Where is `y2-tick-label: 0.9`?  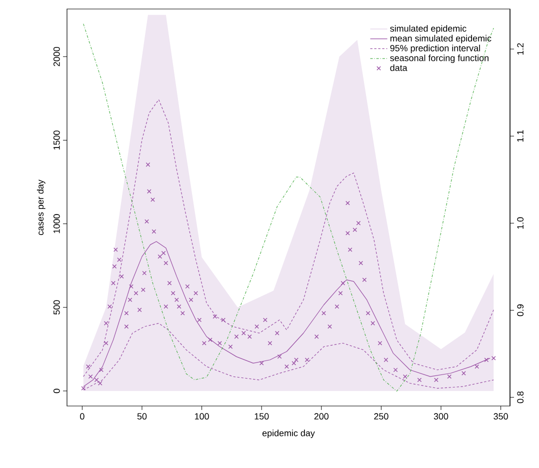
y2-tick-label: 0.9 is located at coordinates (520, 310).